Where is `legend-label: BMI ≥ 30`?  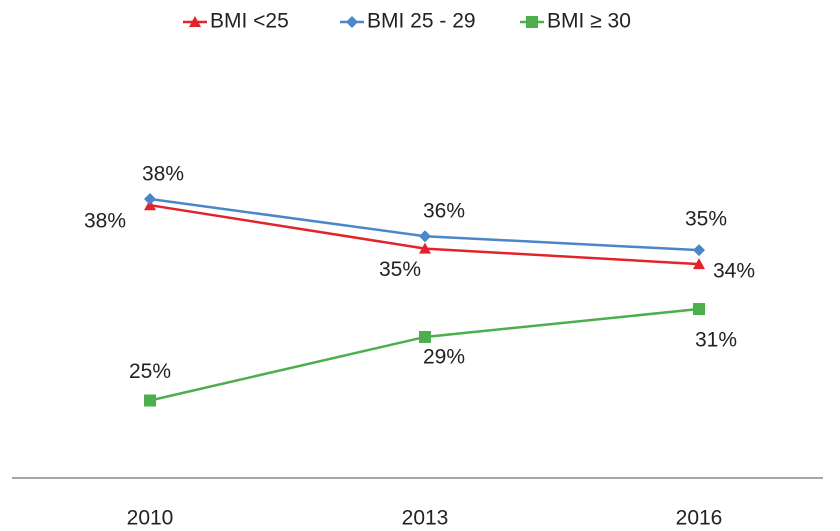
legend-label: BMI ≥ 30 is located at coordinates (589, 21).